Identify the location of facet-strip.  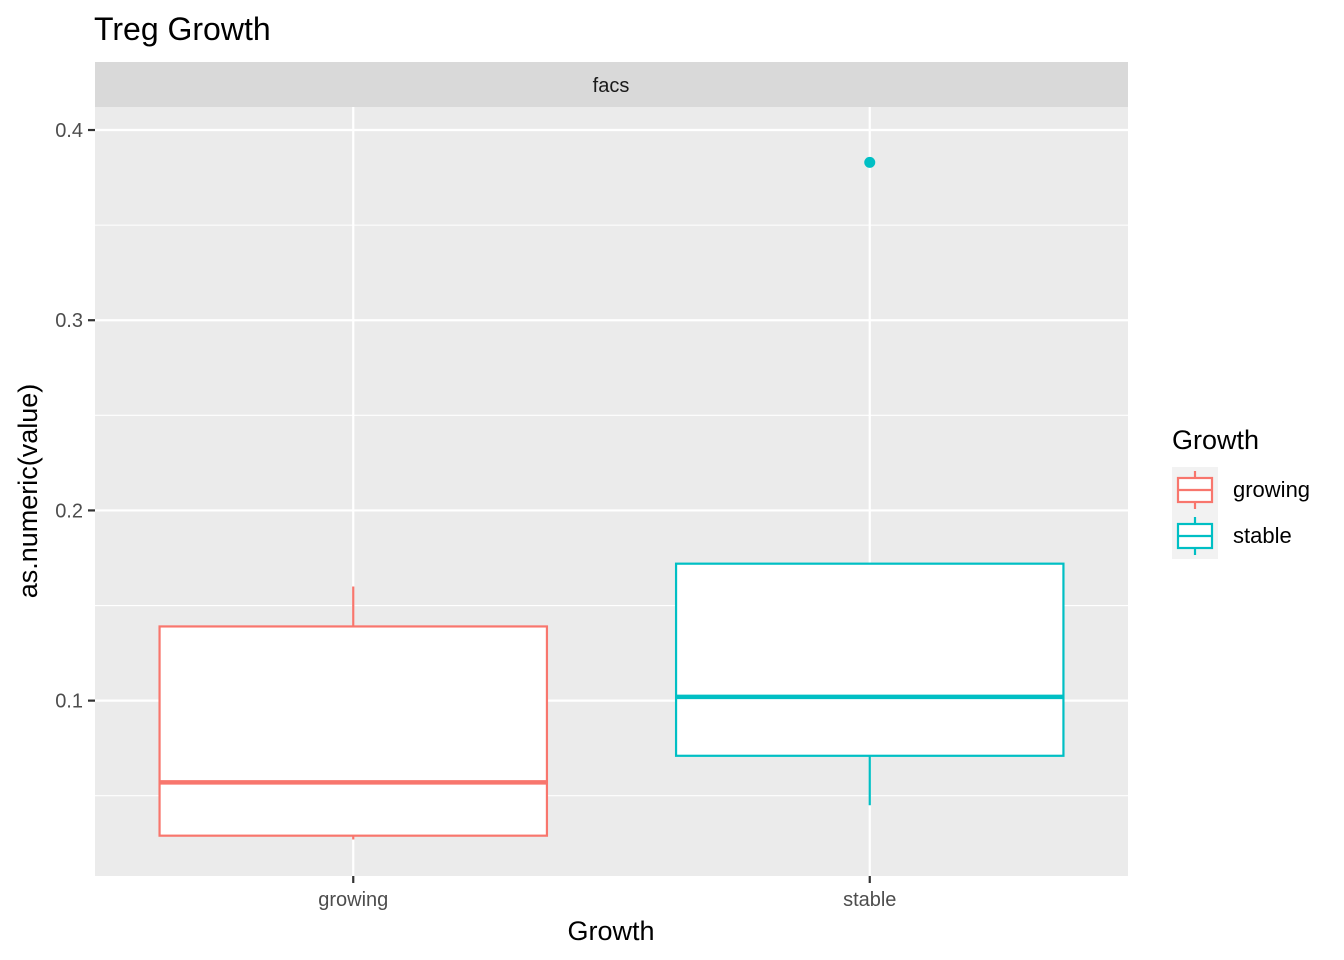
(611, 84).